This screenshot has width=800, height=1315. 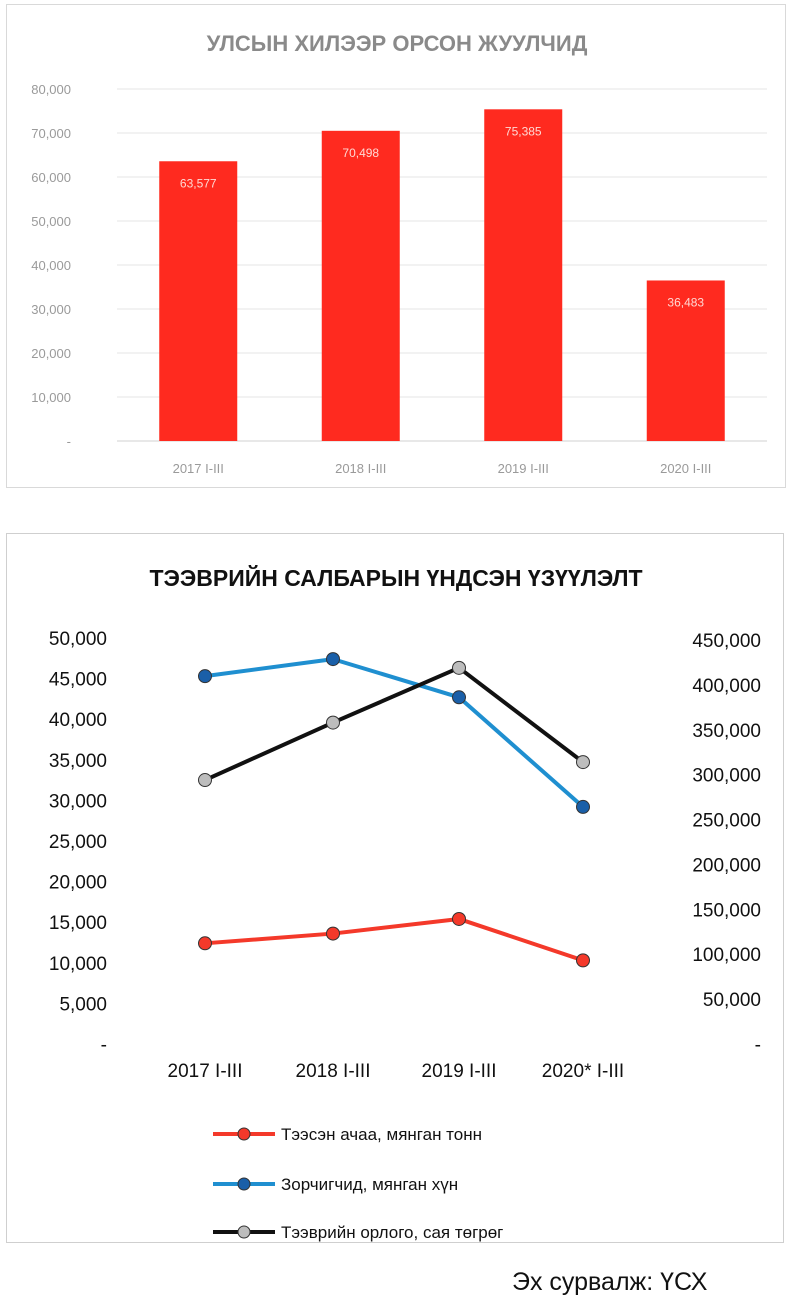 I want to click on y-right-tick-label: 100,000, so click(x=726, y=955).